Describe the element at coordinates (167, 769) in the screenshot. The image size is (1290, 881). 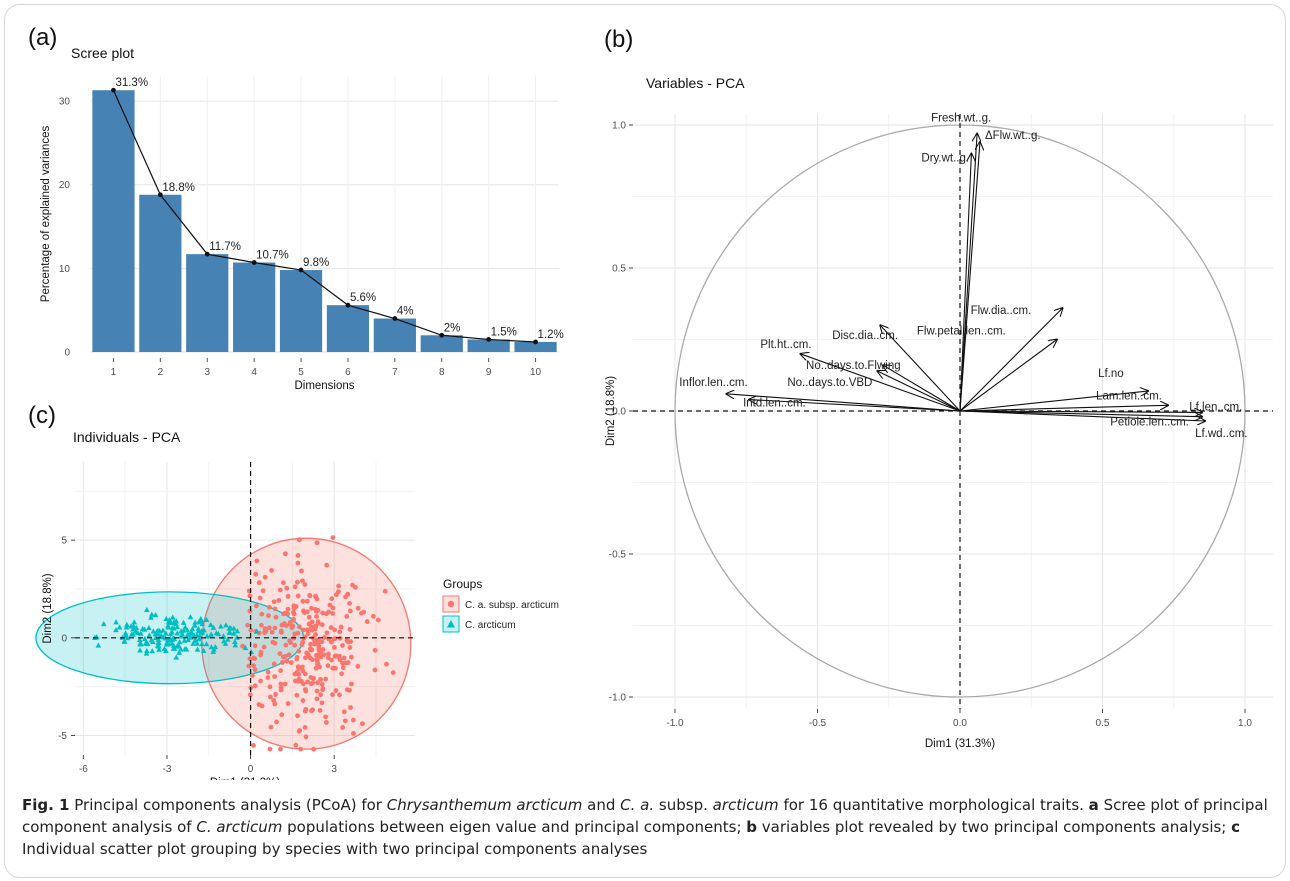
I see `x-tick-label: -3` at that location.